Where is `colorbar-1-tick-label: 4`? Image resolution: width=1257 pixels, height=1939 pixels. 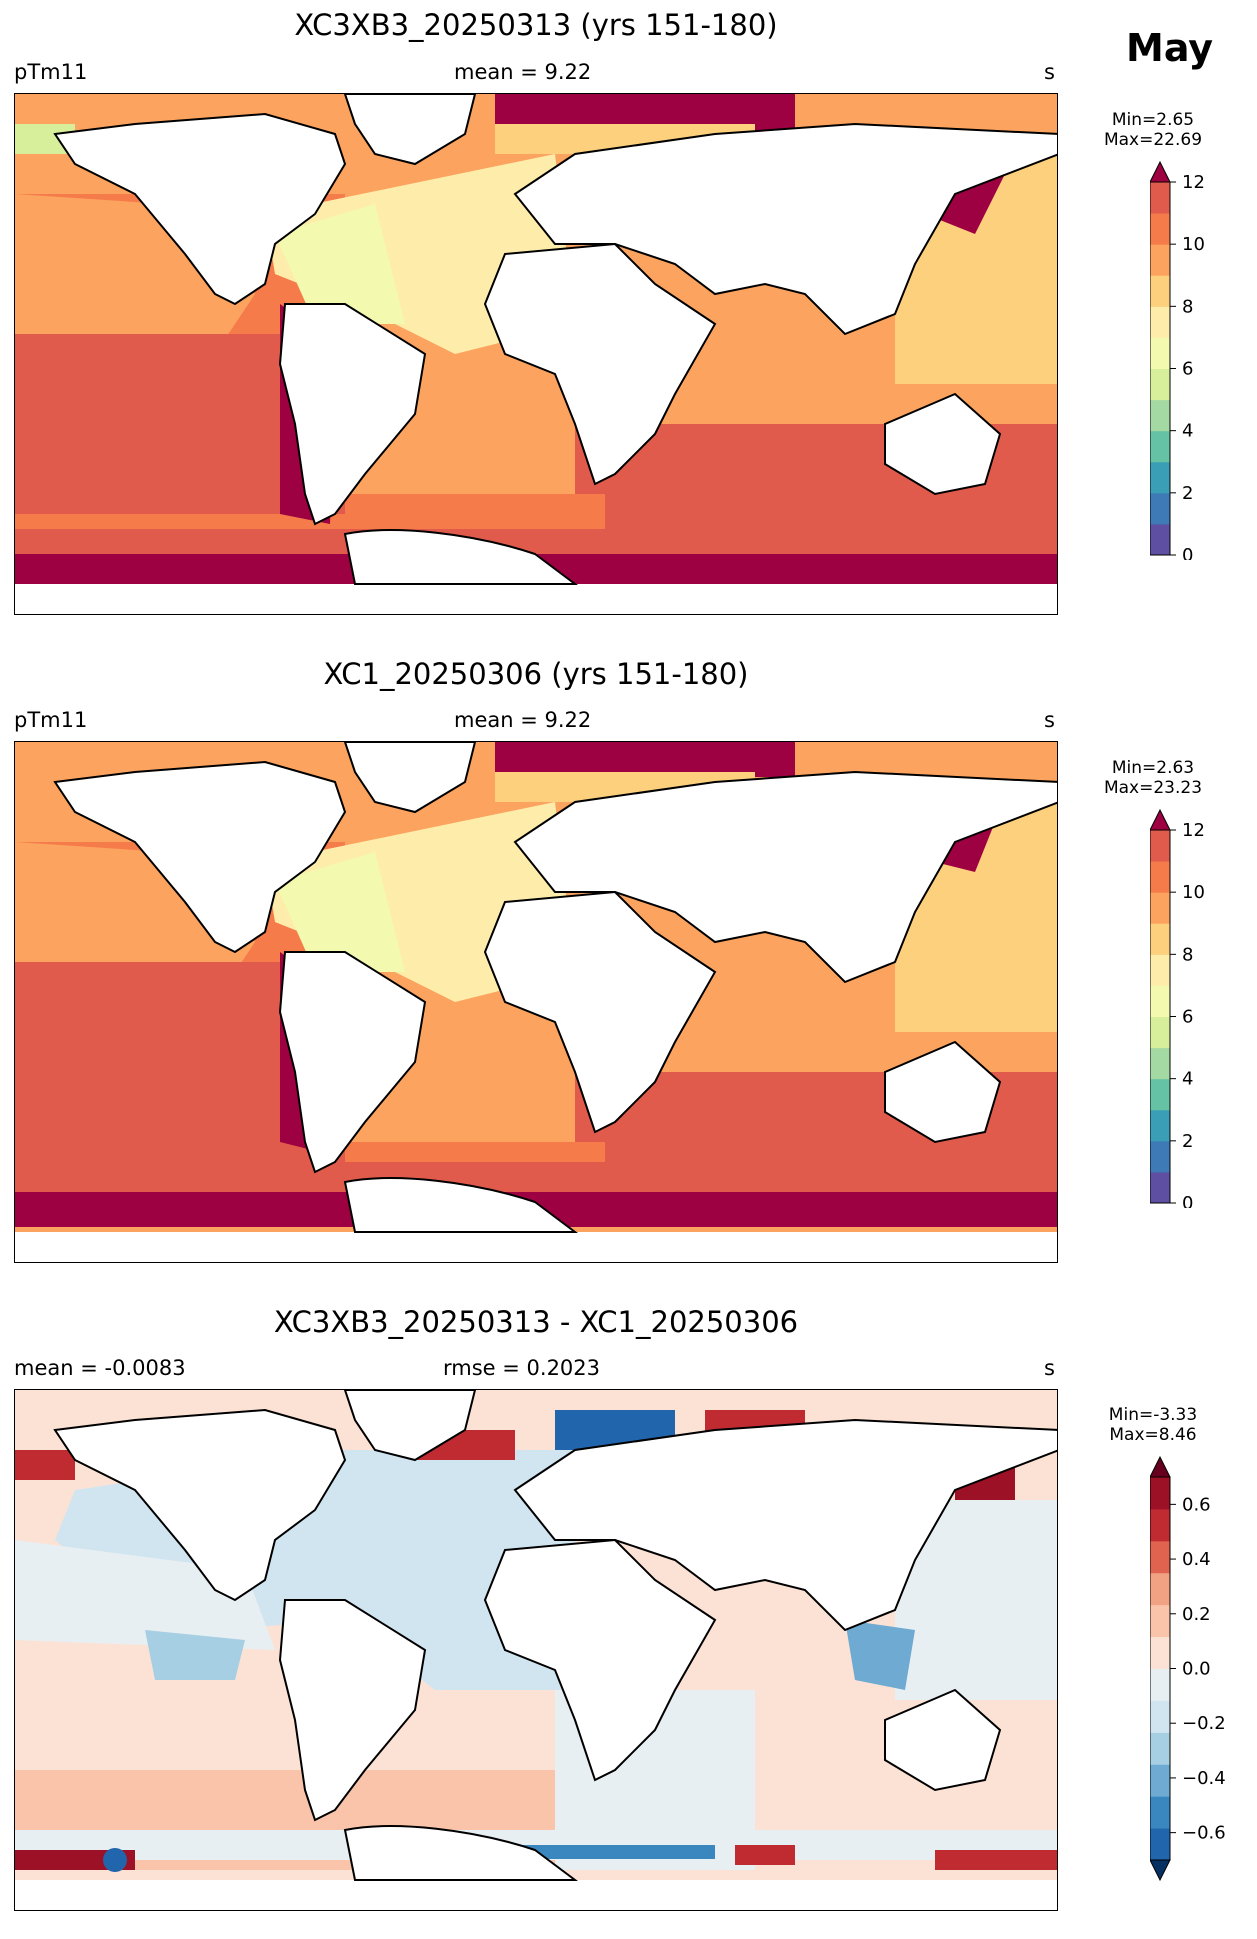 colorbar-1-tick-label: 4 is located at coordinates (1187, 431).